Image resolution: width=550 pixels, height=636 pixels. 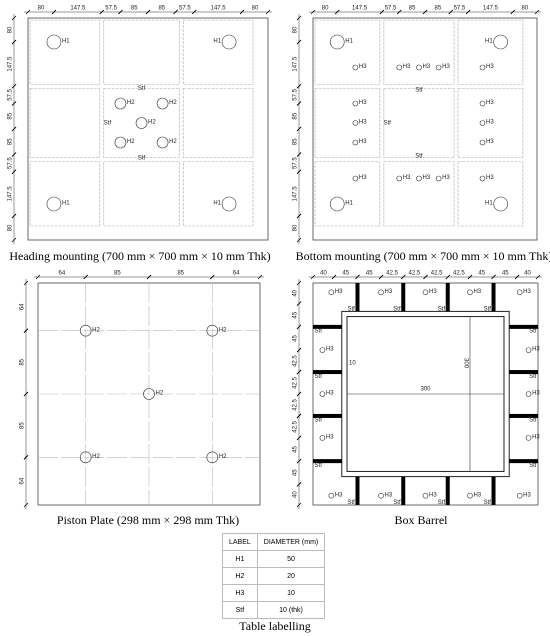 What do you see at coordinates (23, 306) in the screenshot?
I see `dimension: 64` at bounding box center [23, 306].